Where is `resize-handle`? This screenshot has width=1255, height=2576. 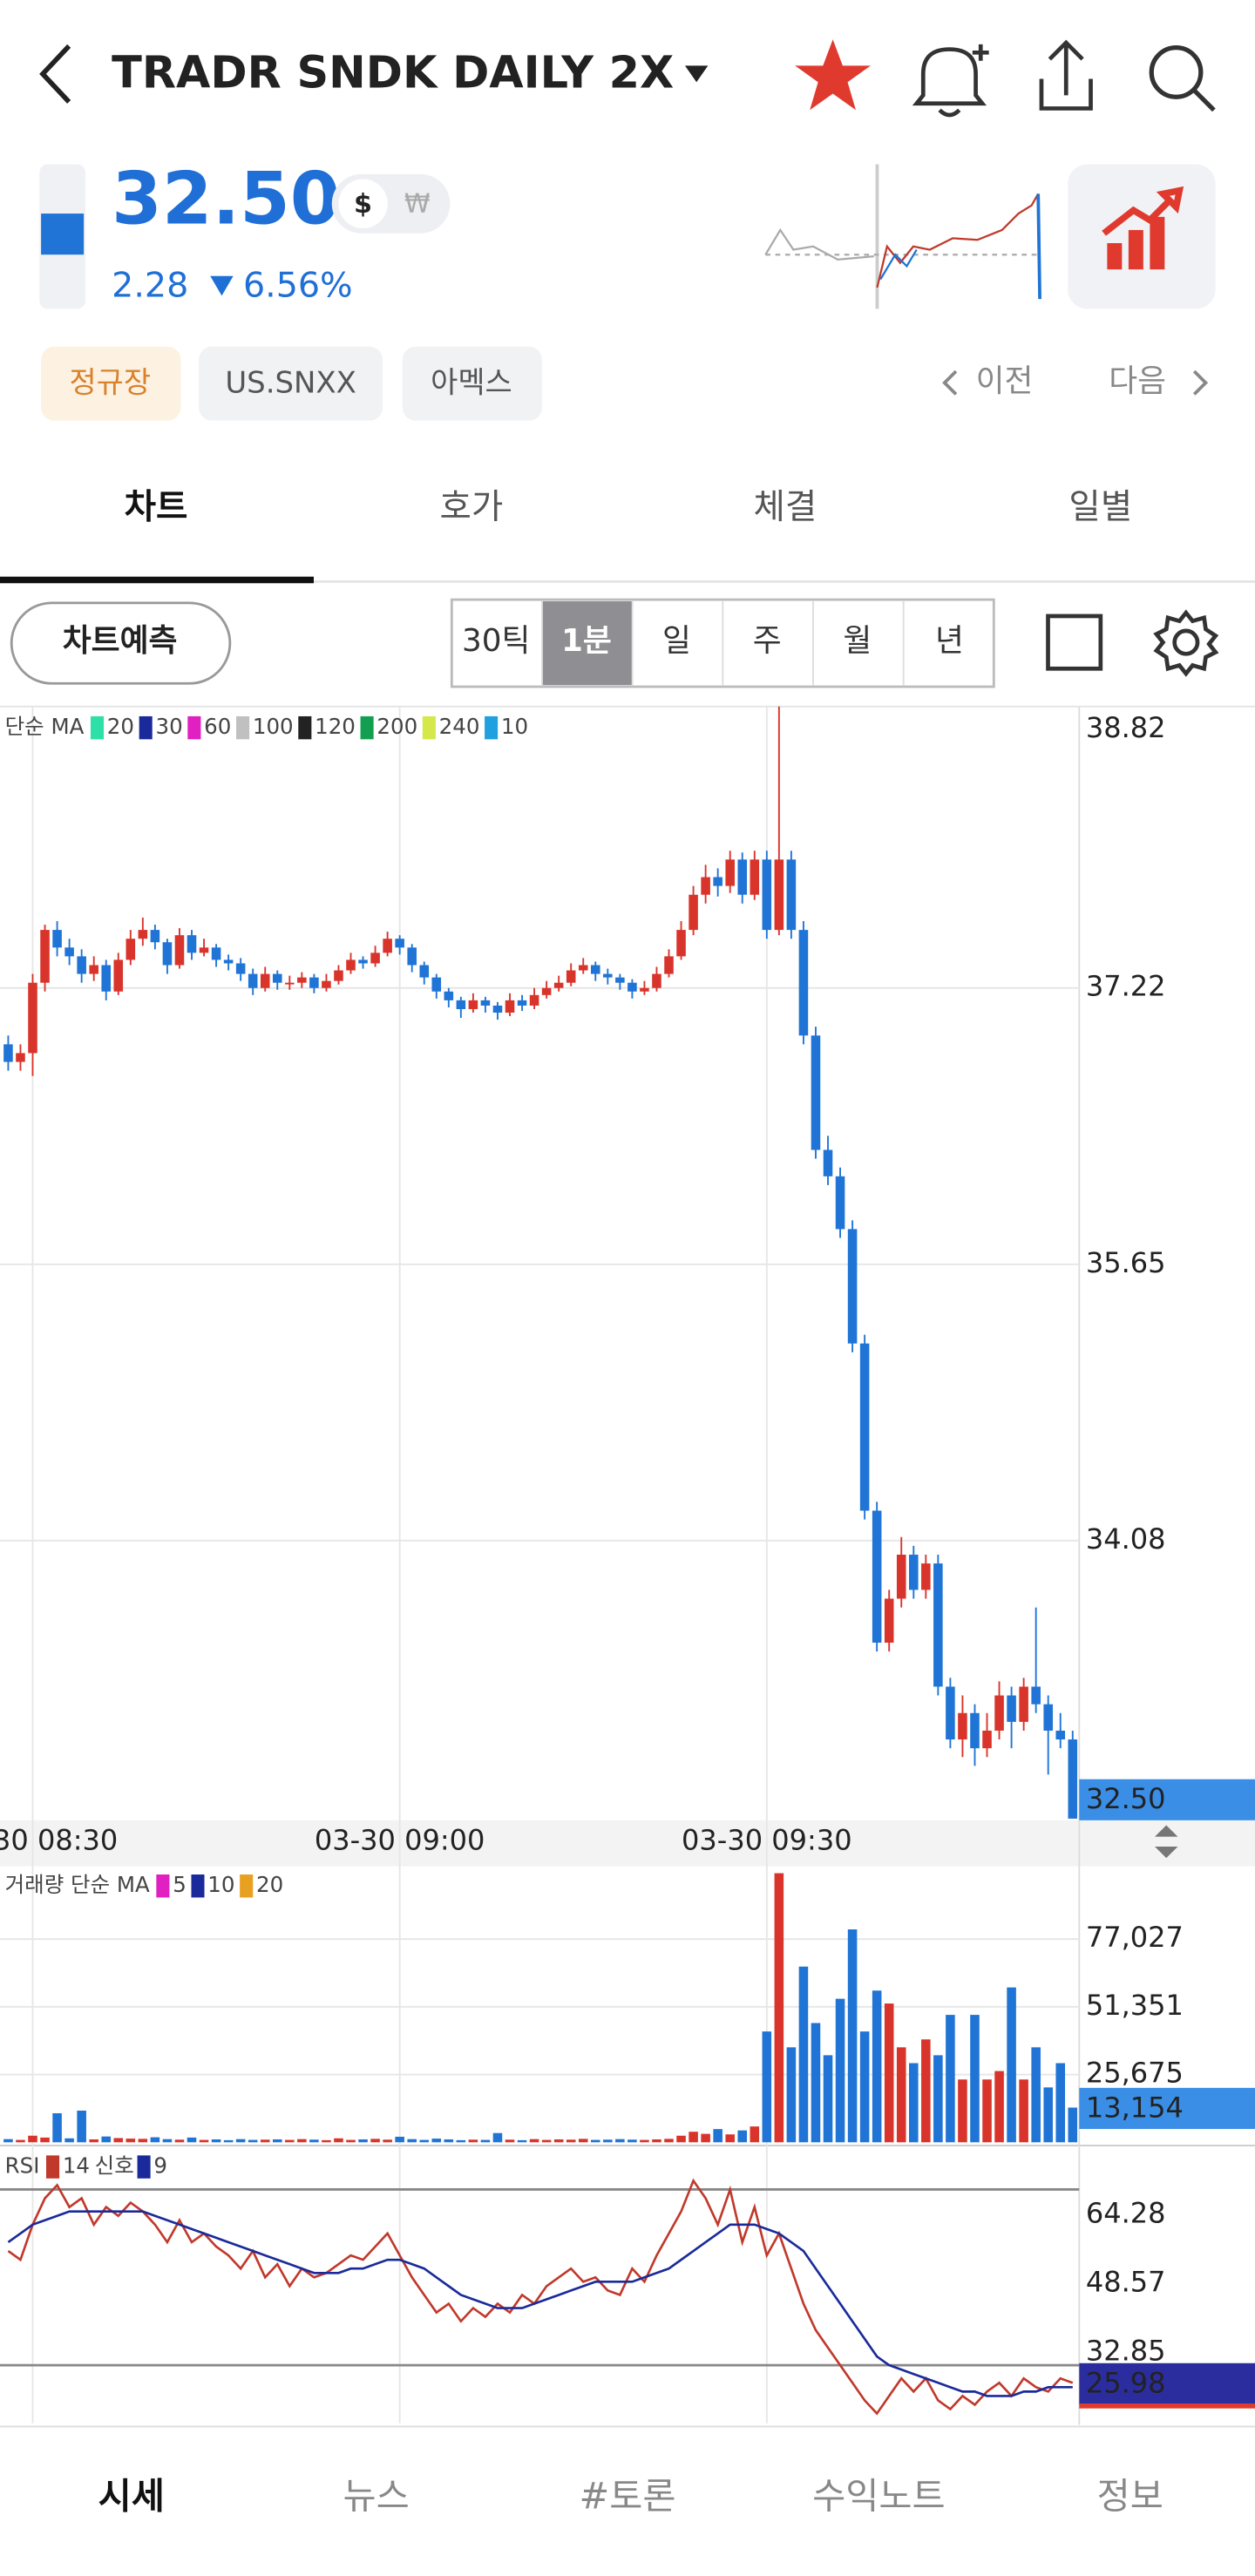
resize-handle is located at coordinates (1167, 1842).